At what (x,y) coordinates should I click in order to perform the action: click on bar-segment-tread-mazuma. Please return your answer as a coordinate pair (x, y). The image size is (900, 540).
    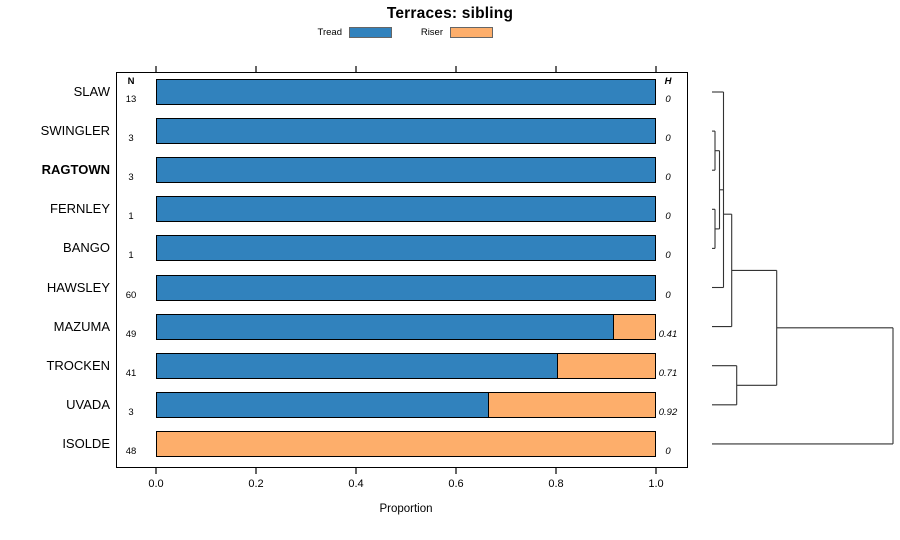
    Looking at the image, I should click on (386, 326).